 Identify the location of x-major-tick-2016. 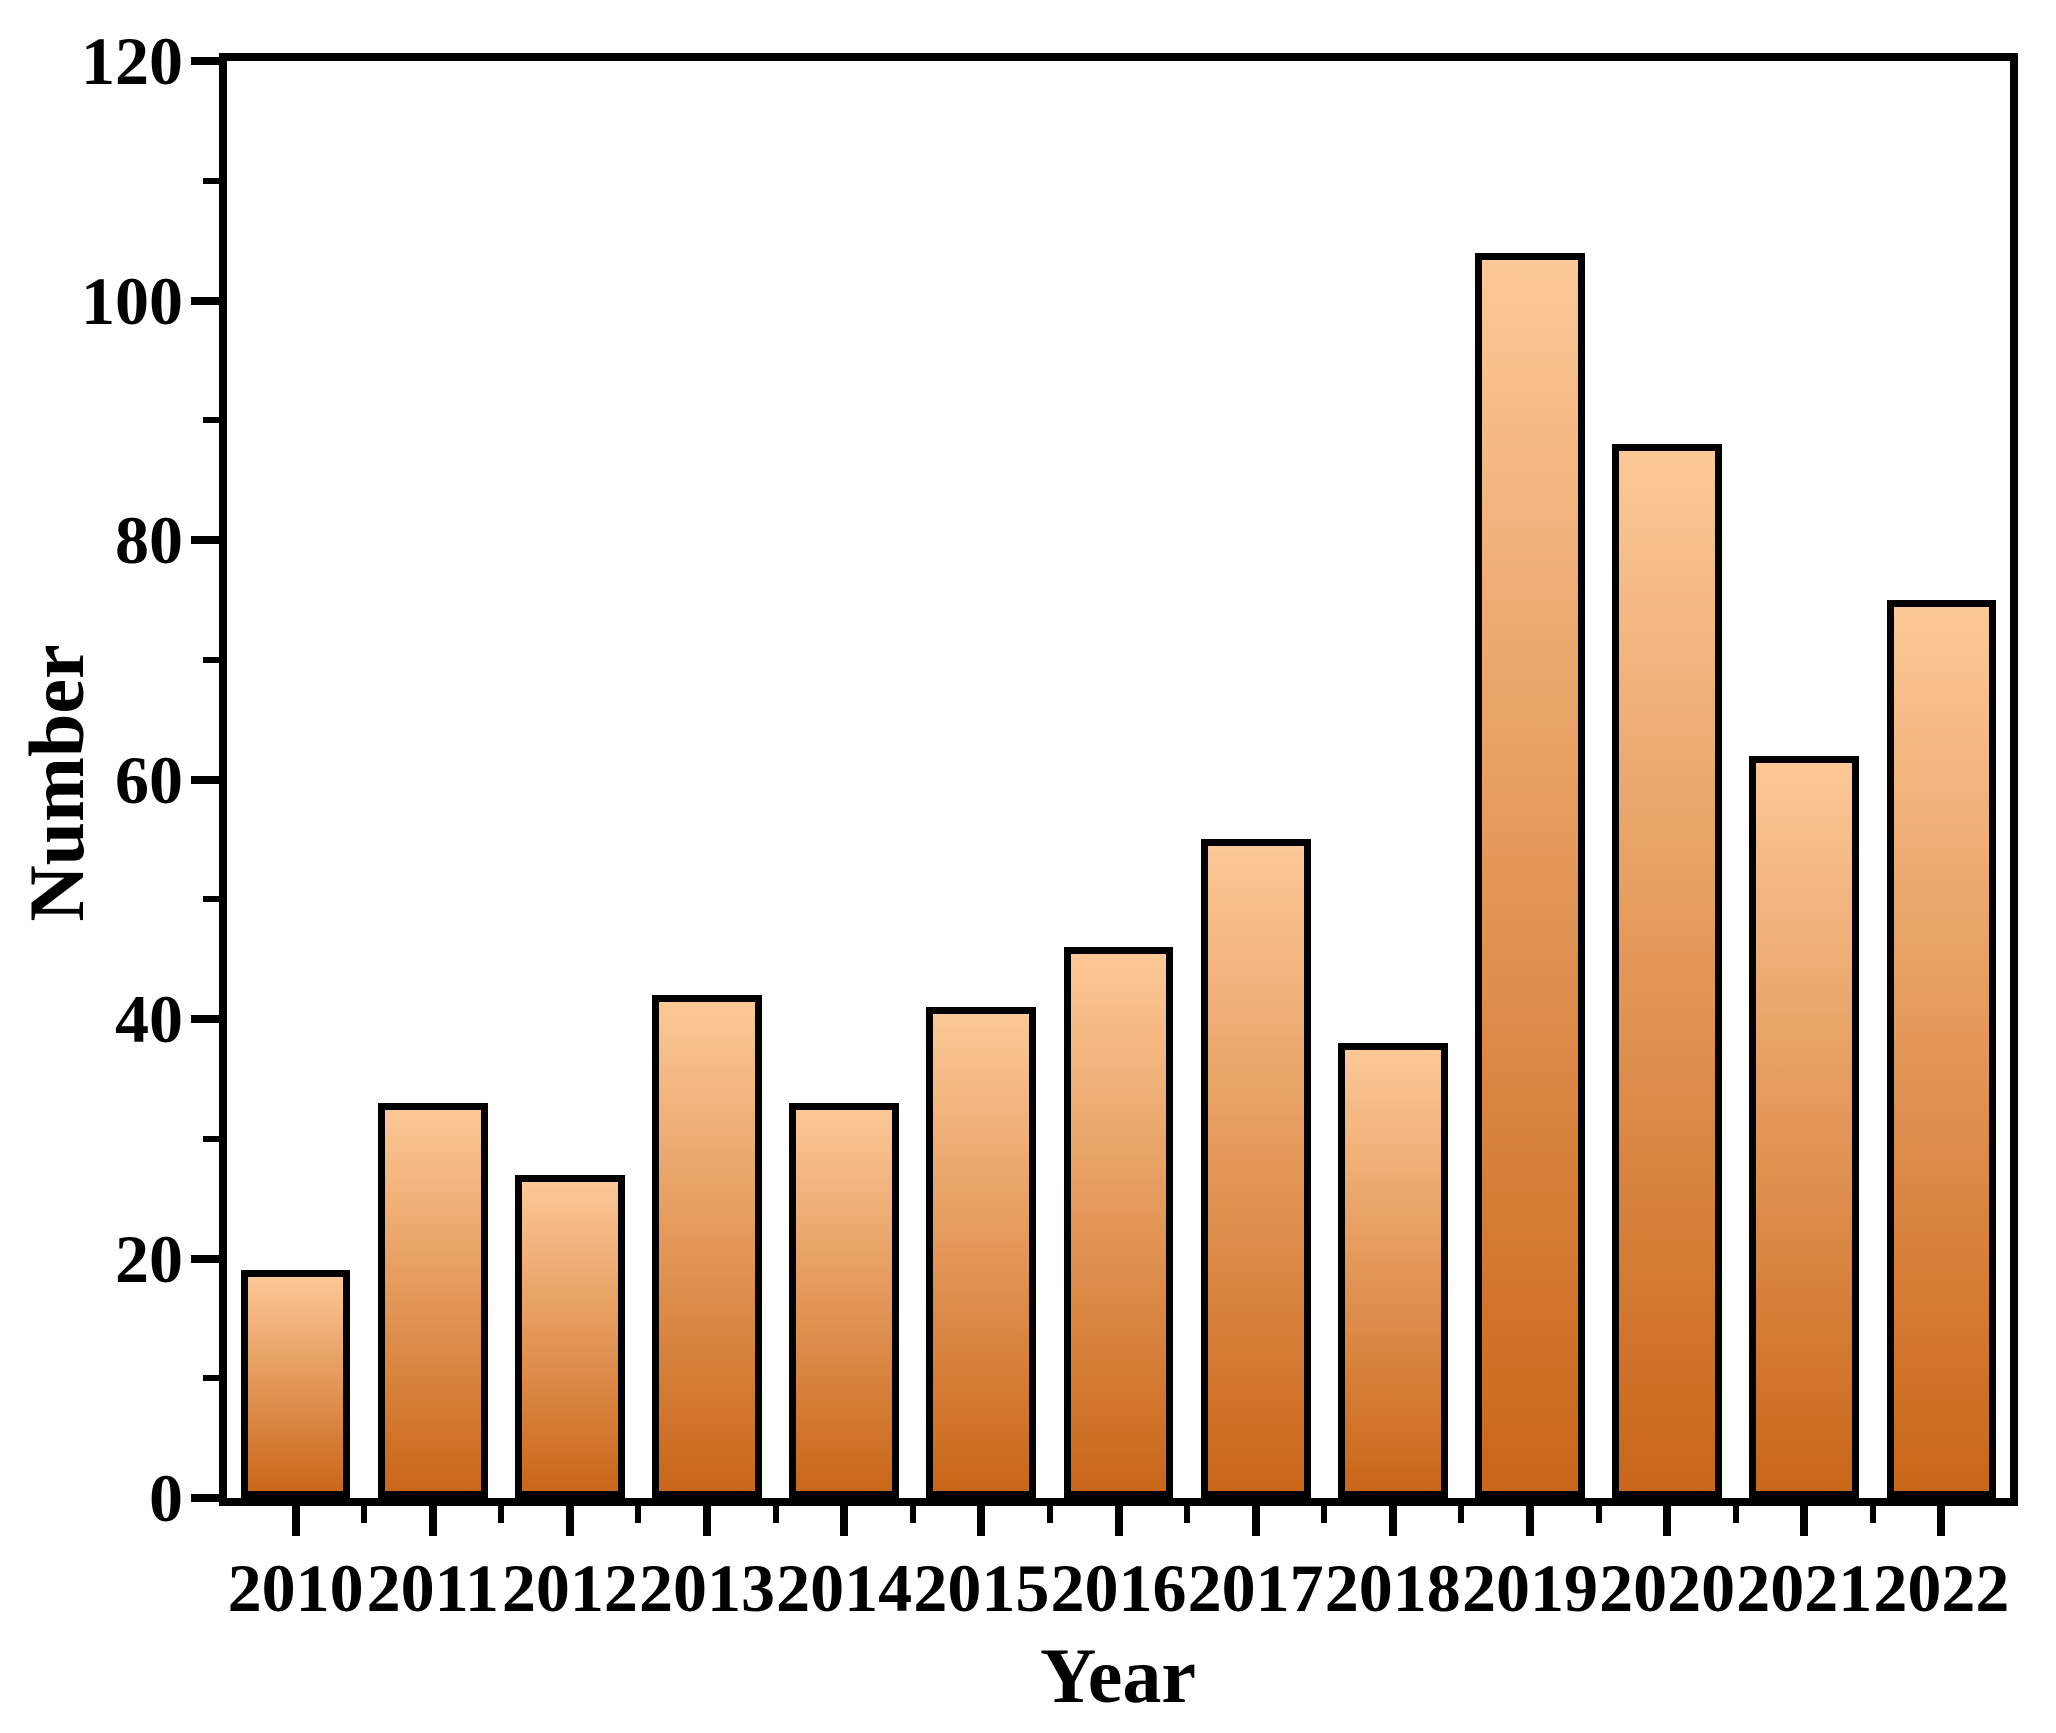
(1118, 1521).